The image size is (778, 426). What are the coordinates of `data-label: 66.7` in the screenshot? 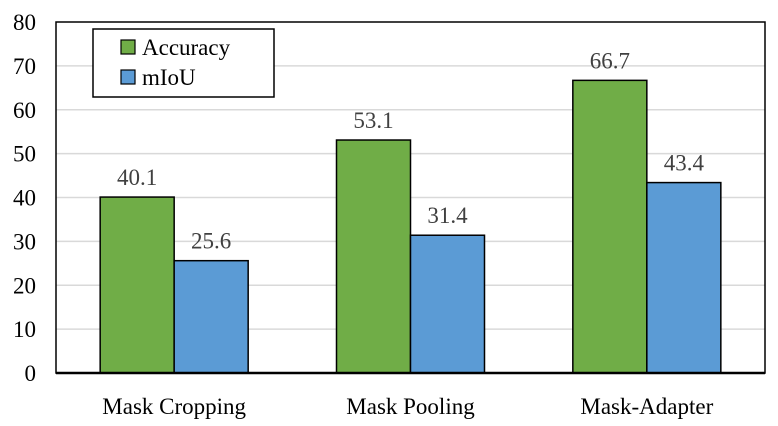 It's located at (610, 60).